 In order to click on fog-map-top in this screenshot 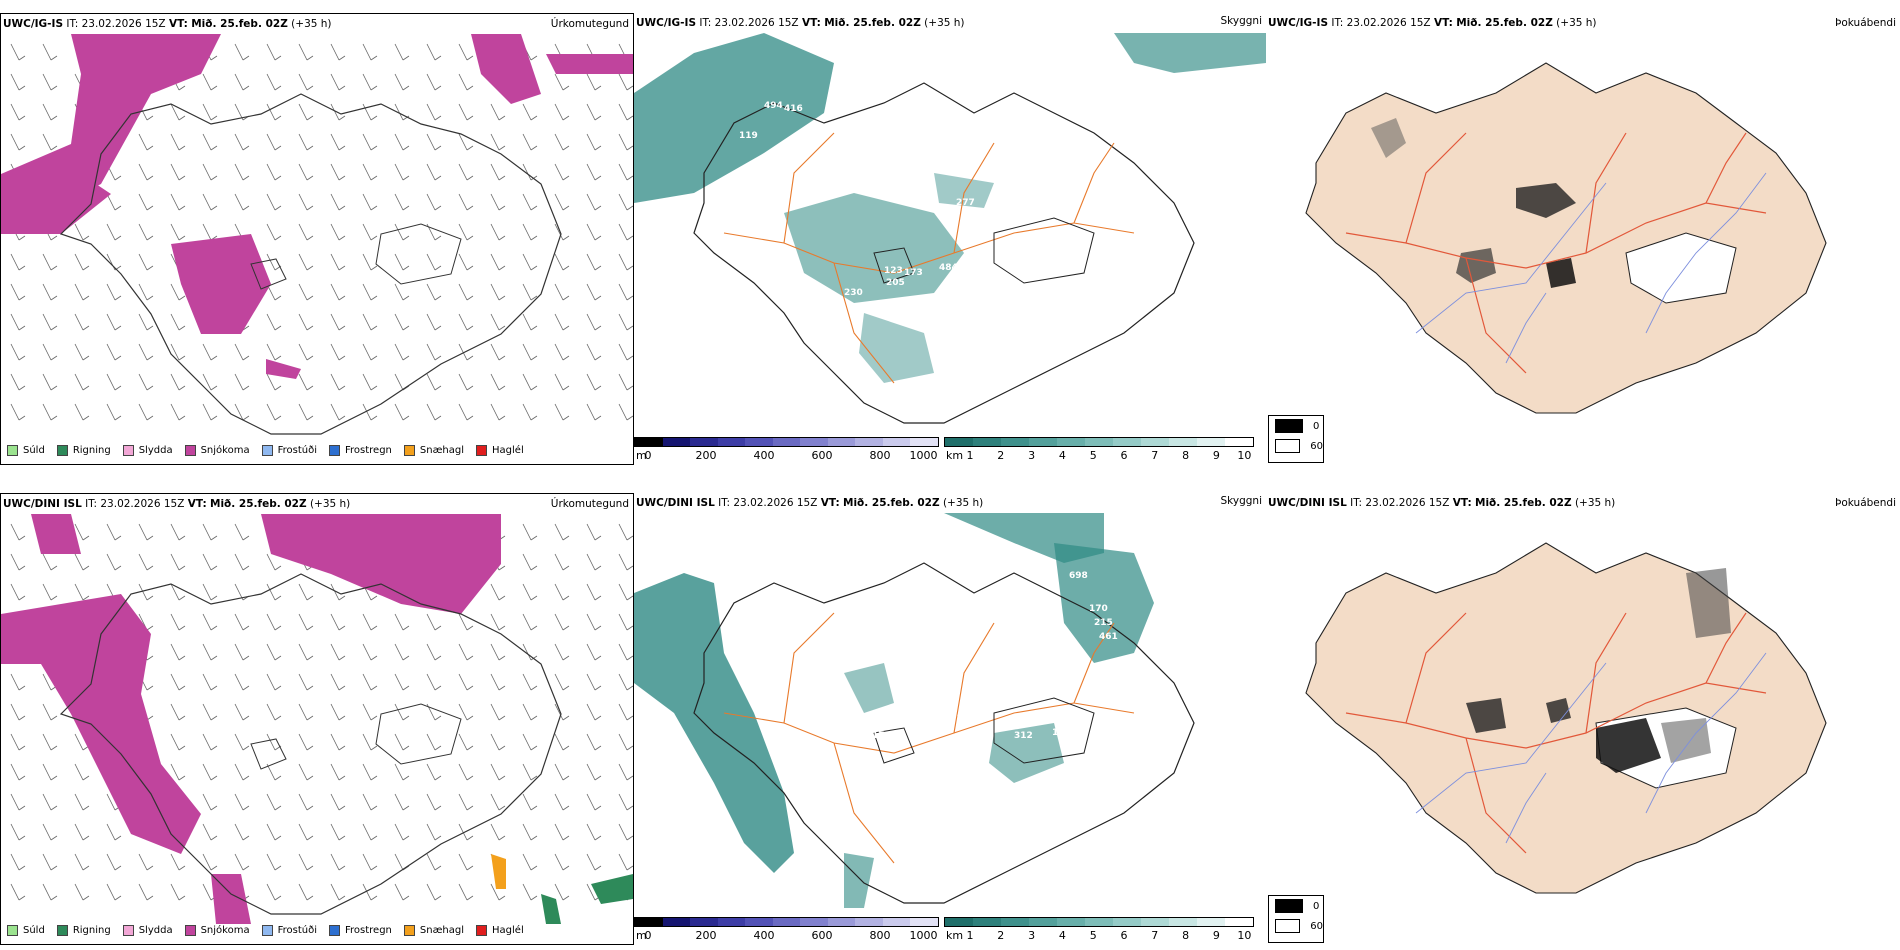, I will do `click(1566, 238)`.